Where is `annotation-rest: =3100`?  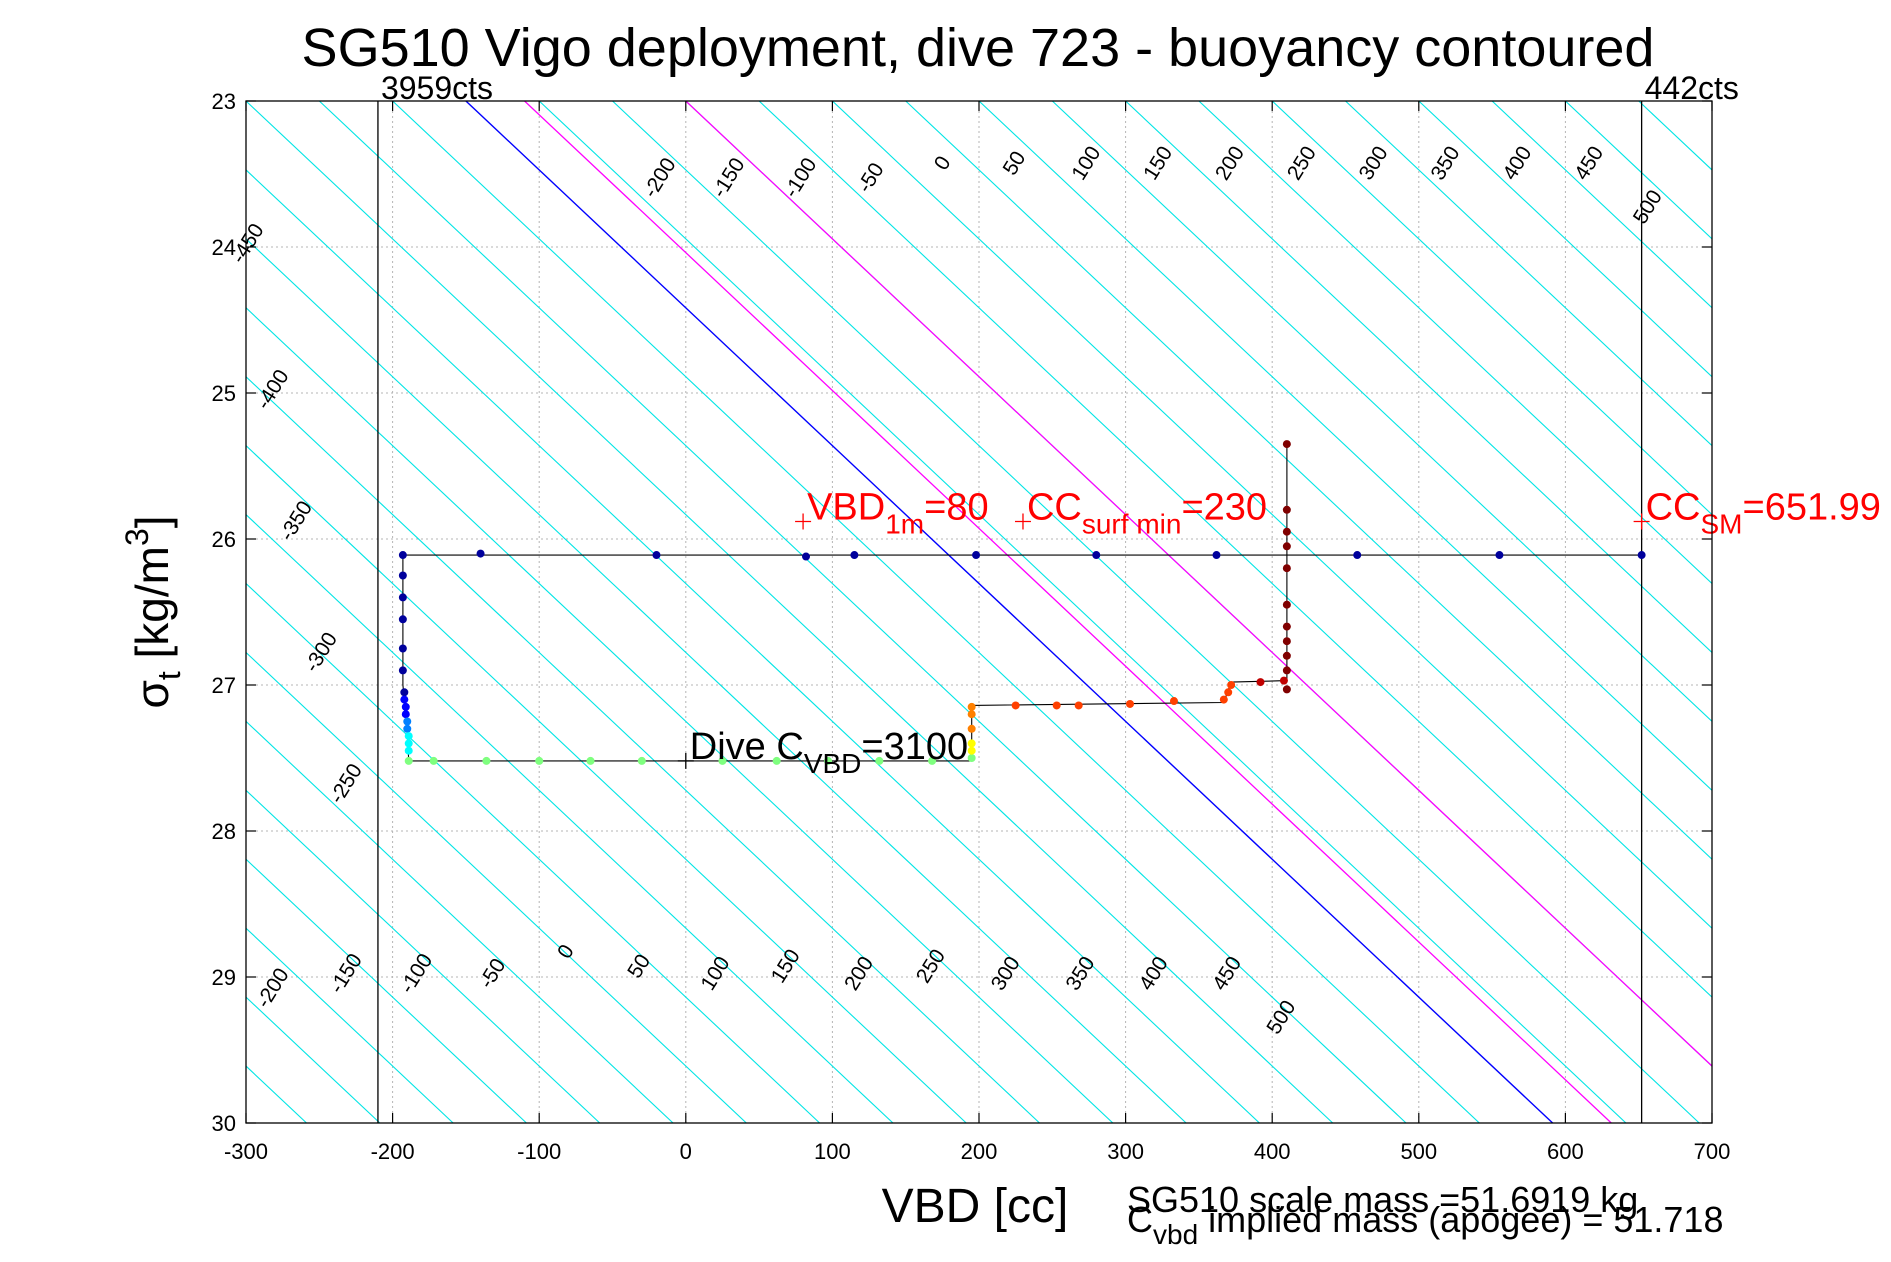 annotation-rest: =3100 is located at coordinates (914, 747).